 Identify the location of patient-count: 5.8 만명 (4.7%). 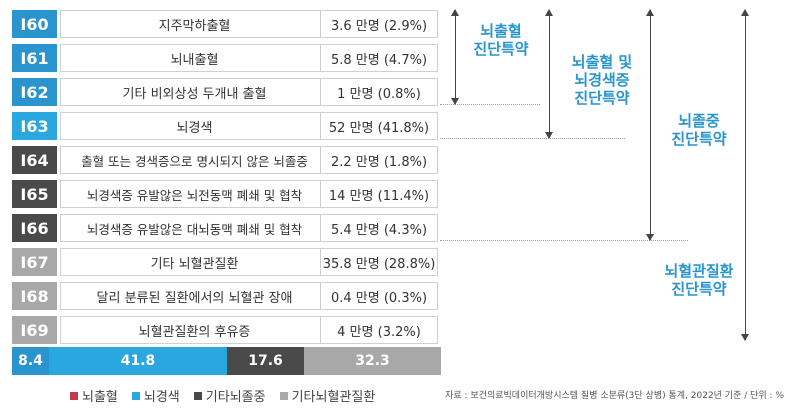
(379, 58).